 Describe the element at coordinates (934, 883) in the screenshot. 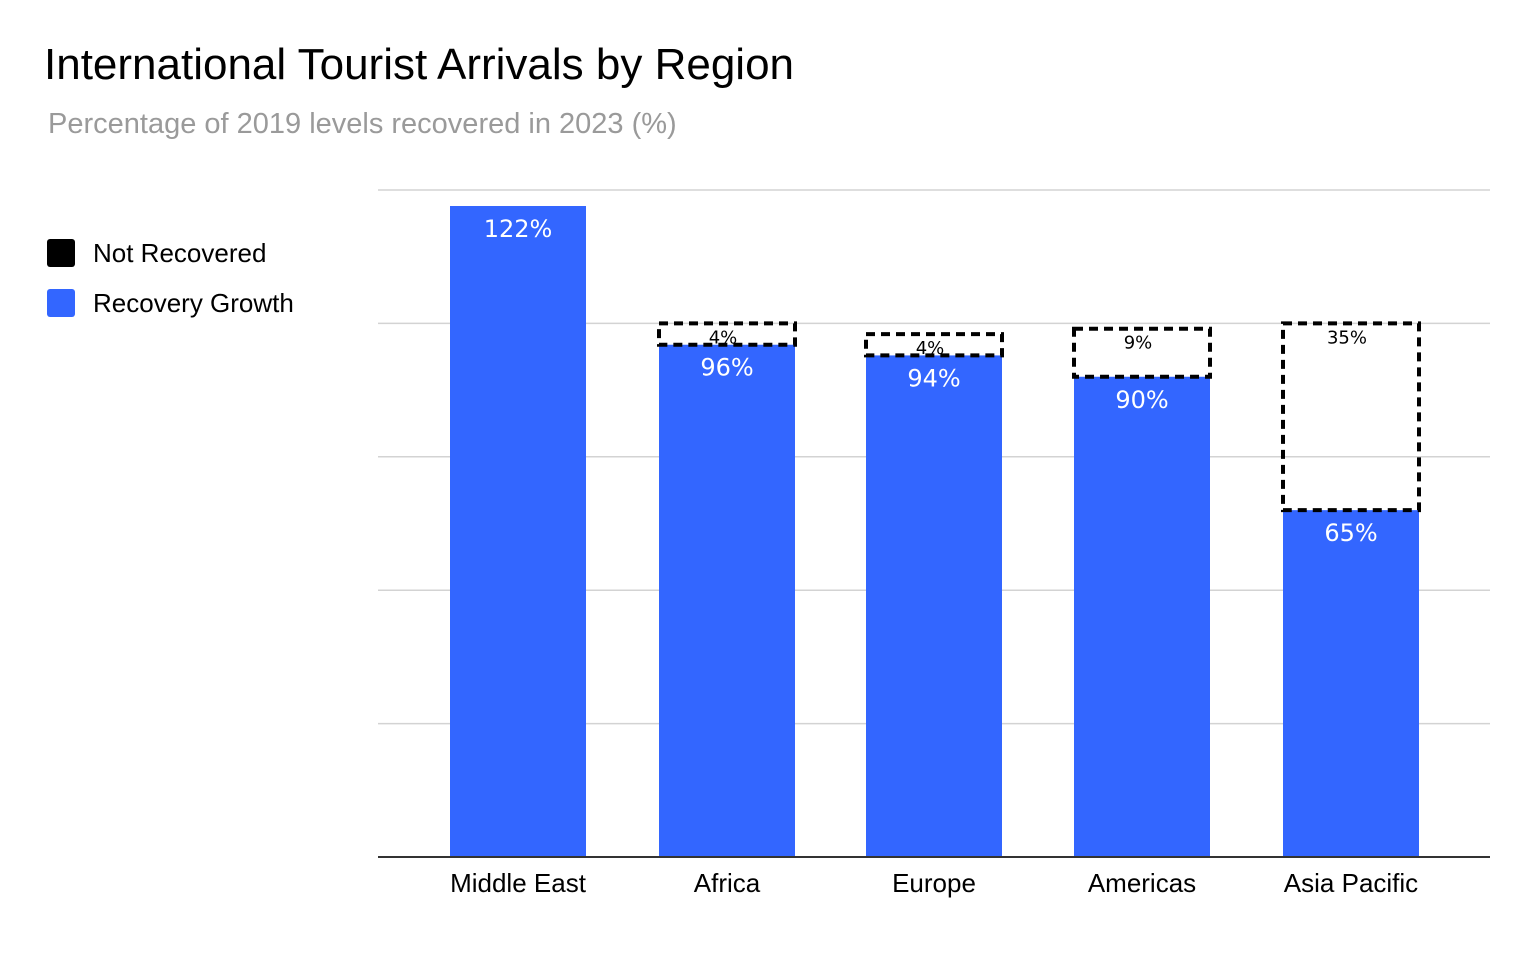

I see `x-tick-label-europe: Europe` at that location.